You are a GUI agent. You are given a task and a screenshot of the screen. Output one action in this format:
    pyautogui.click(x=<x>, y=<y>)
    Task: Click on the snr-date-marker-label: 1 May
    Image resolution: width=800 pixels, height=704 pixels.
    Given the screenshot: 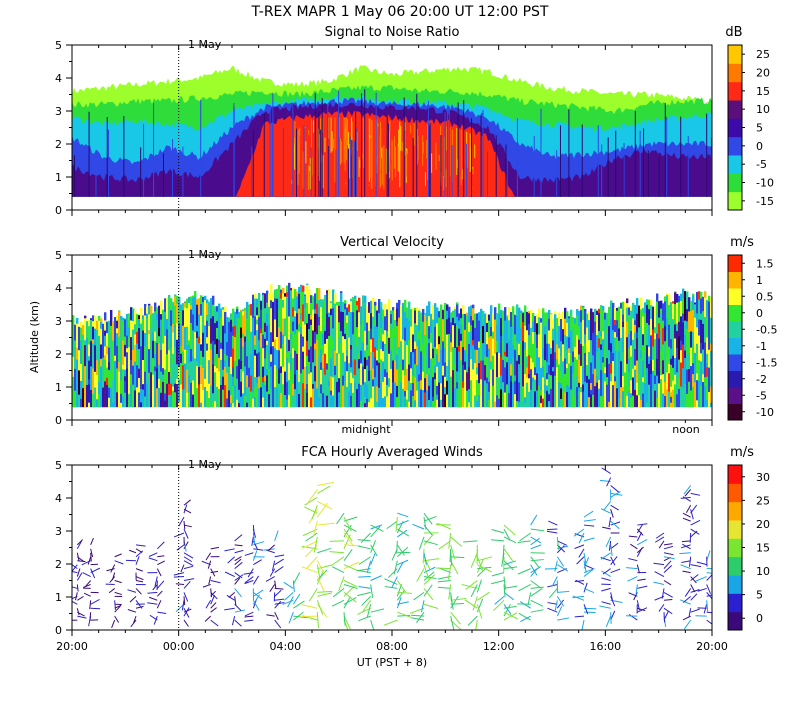 What is the action you would take?
    pyautogui.click(x=205, y=44)
    